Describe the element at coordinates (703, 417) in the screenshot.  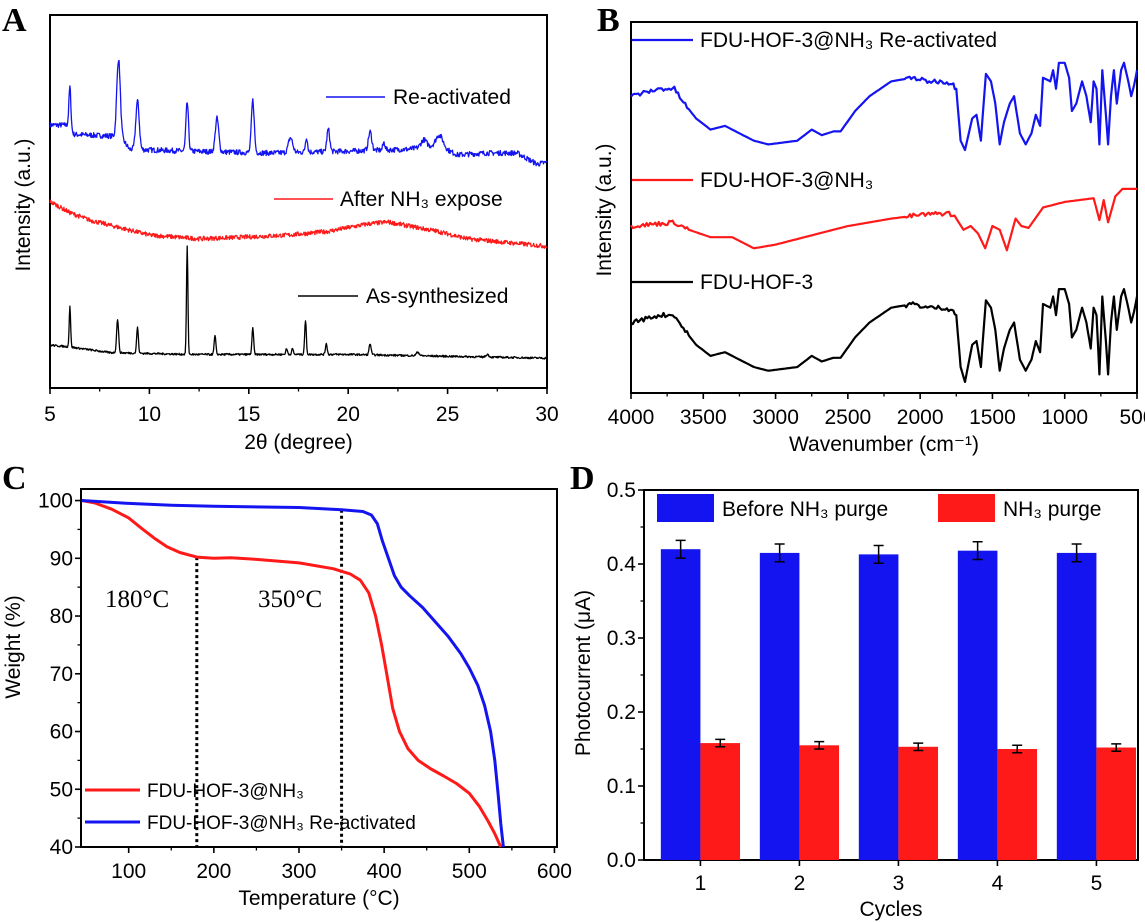
I see `x-tick-label: 3500` at that location.